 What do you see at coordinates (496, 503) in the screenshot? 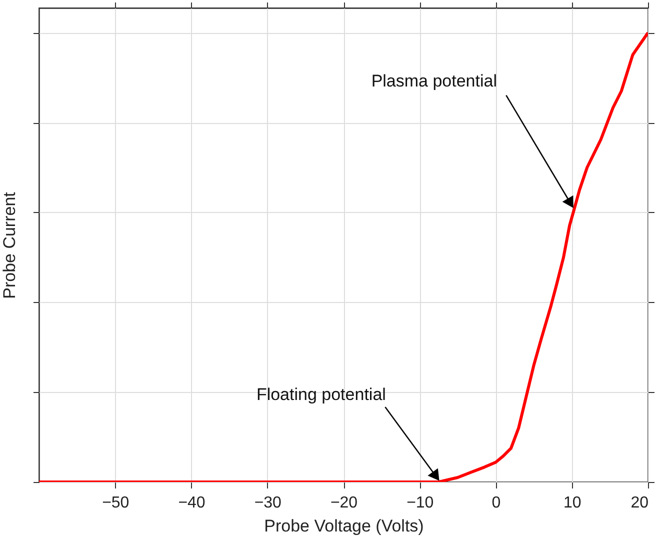
I see `x-tick-label: 0` at bounding box center [496, 503].